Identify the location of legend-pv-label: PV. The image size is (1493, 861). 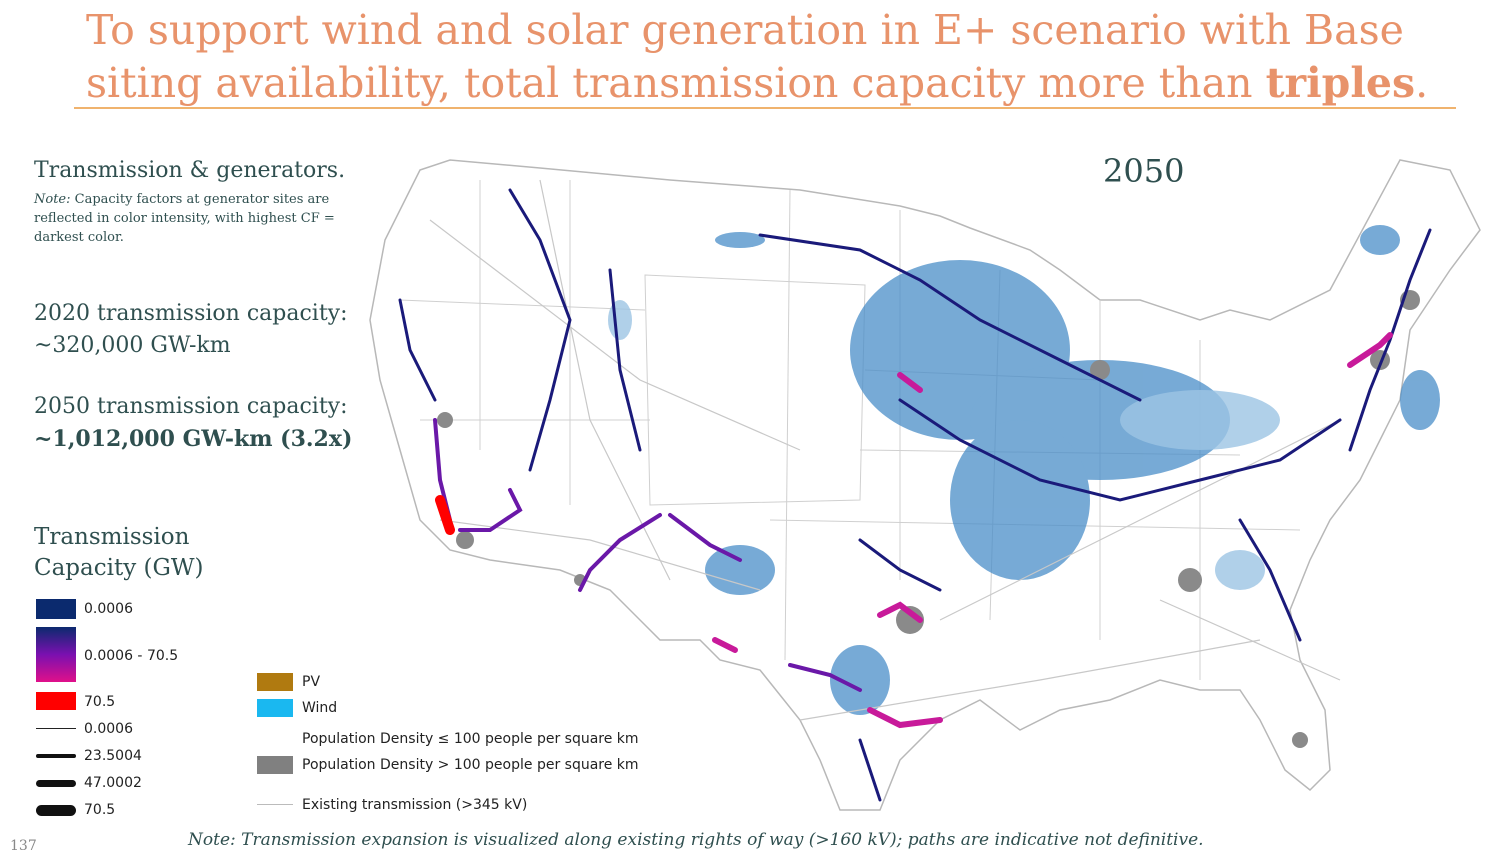
(311, 682).